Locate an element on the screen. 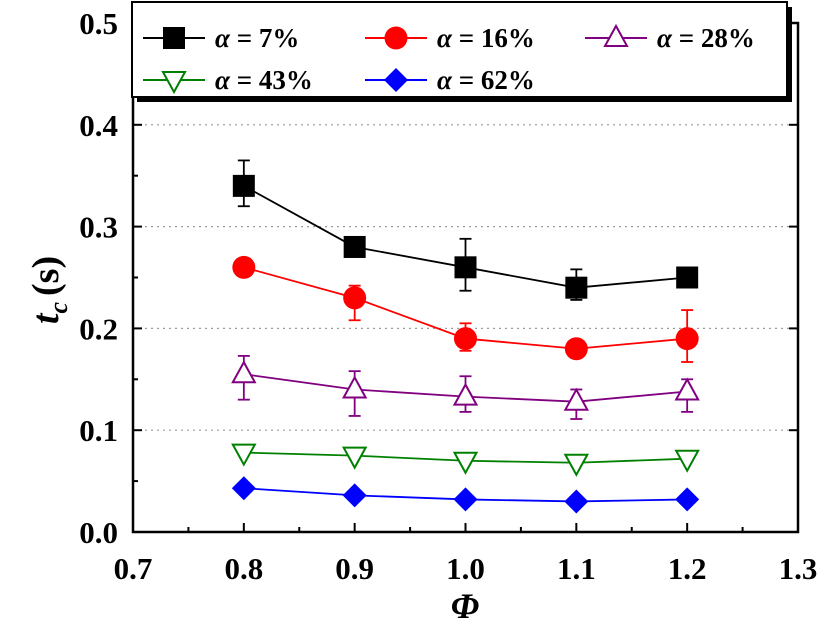  legend-item-3: α = 28% is located at coordinates (670, 38).